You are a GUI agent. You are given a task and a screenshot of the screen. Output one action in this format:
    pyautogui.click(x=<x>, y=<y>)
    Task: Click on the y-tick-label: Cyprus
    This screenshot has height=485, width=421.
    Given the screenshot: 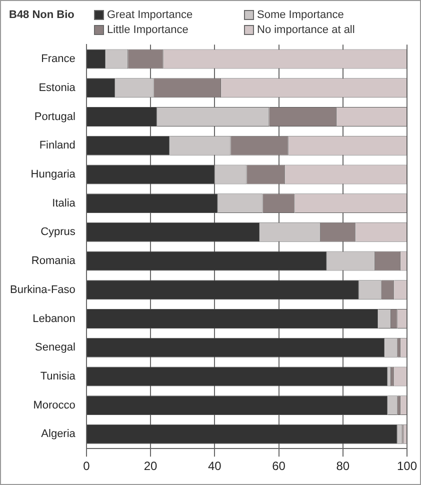 What is the action you would take?
    pyautogui.click(x=58, y=232)
    